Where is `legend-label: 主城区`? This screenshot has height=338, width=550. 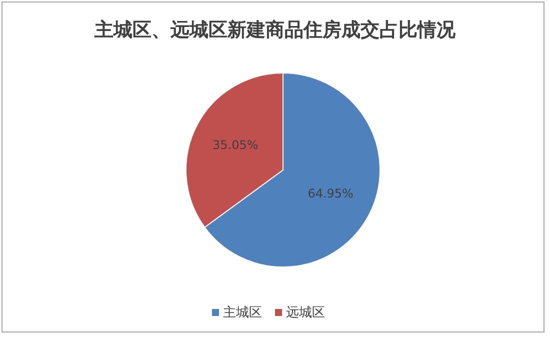
legend-label: 主城区 is located at coordinates (242, 312).